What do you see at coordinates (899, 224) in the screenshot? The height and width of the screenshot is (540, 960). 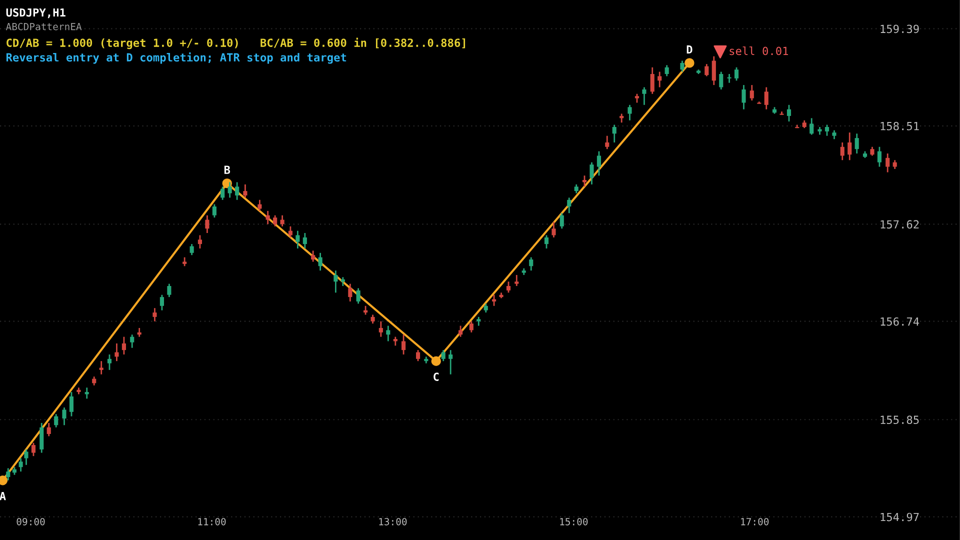 I see `y-tick-label: 157.62` at bounding box center [899, 224].